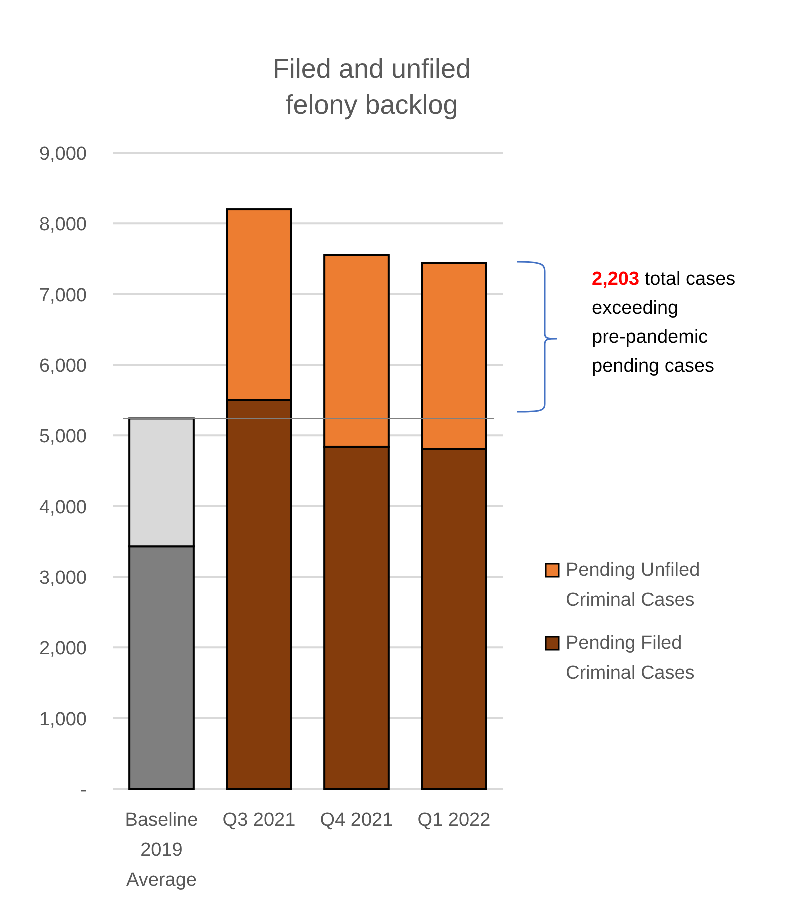 The height and width of the screenshot is (905, 794). Describe the element at coordinates (454, 820) in the screenshot. I see `x-tick-label: Q1 2022` at that location.